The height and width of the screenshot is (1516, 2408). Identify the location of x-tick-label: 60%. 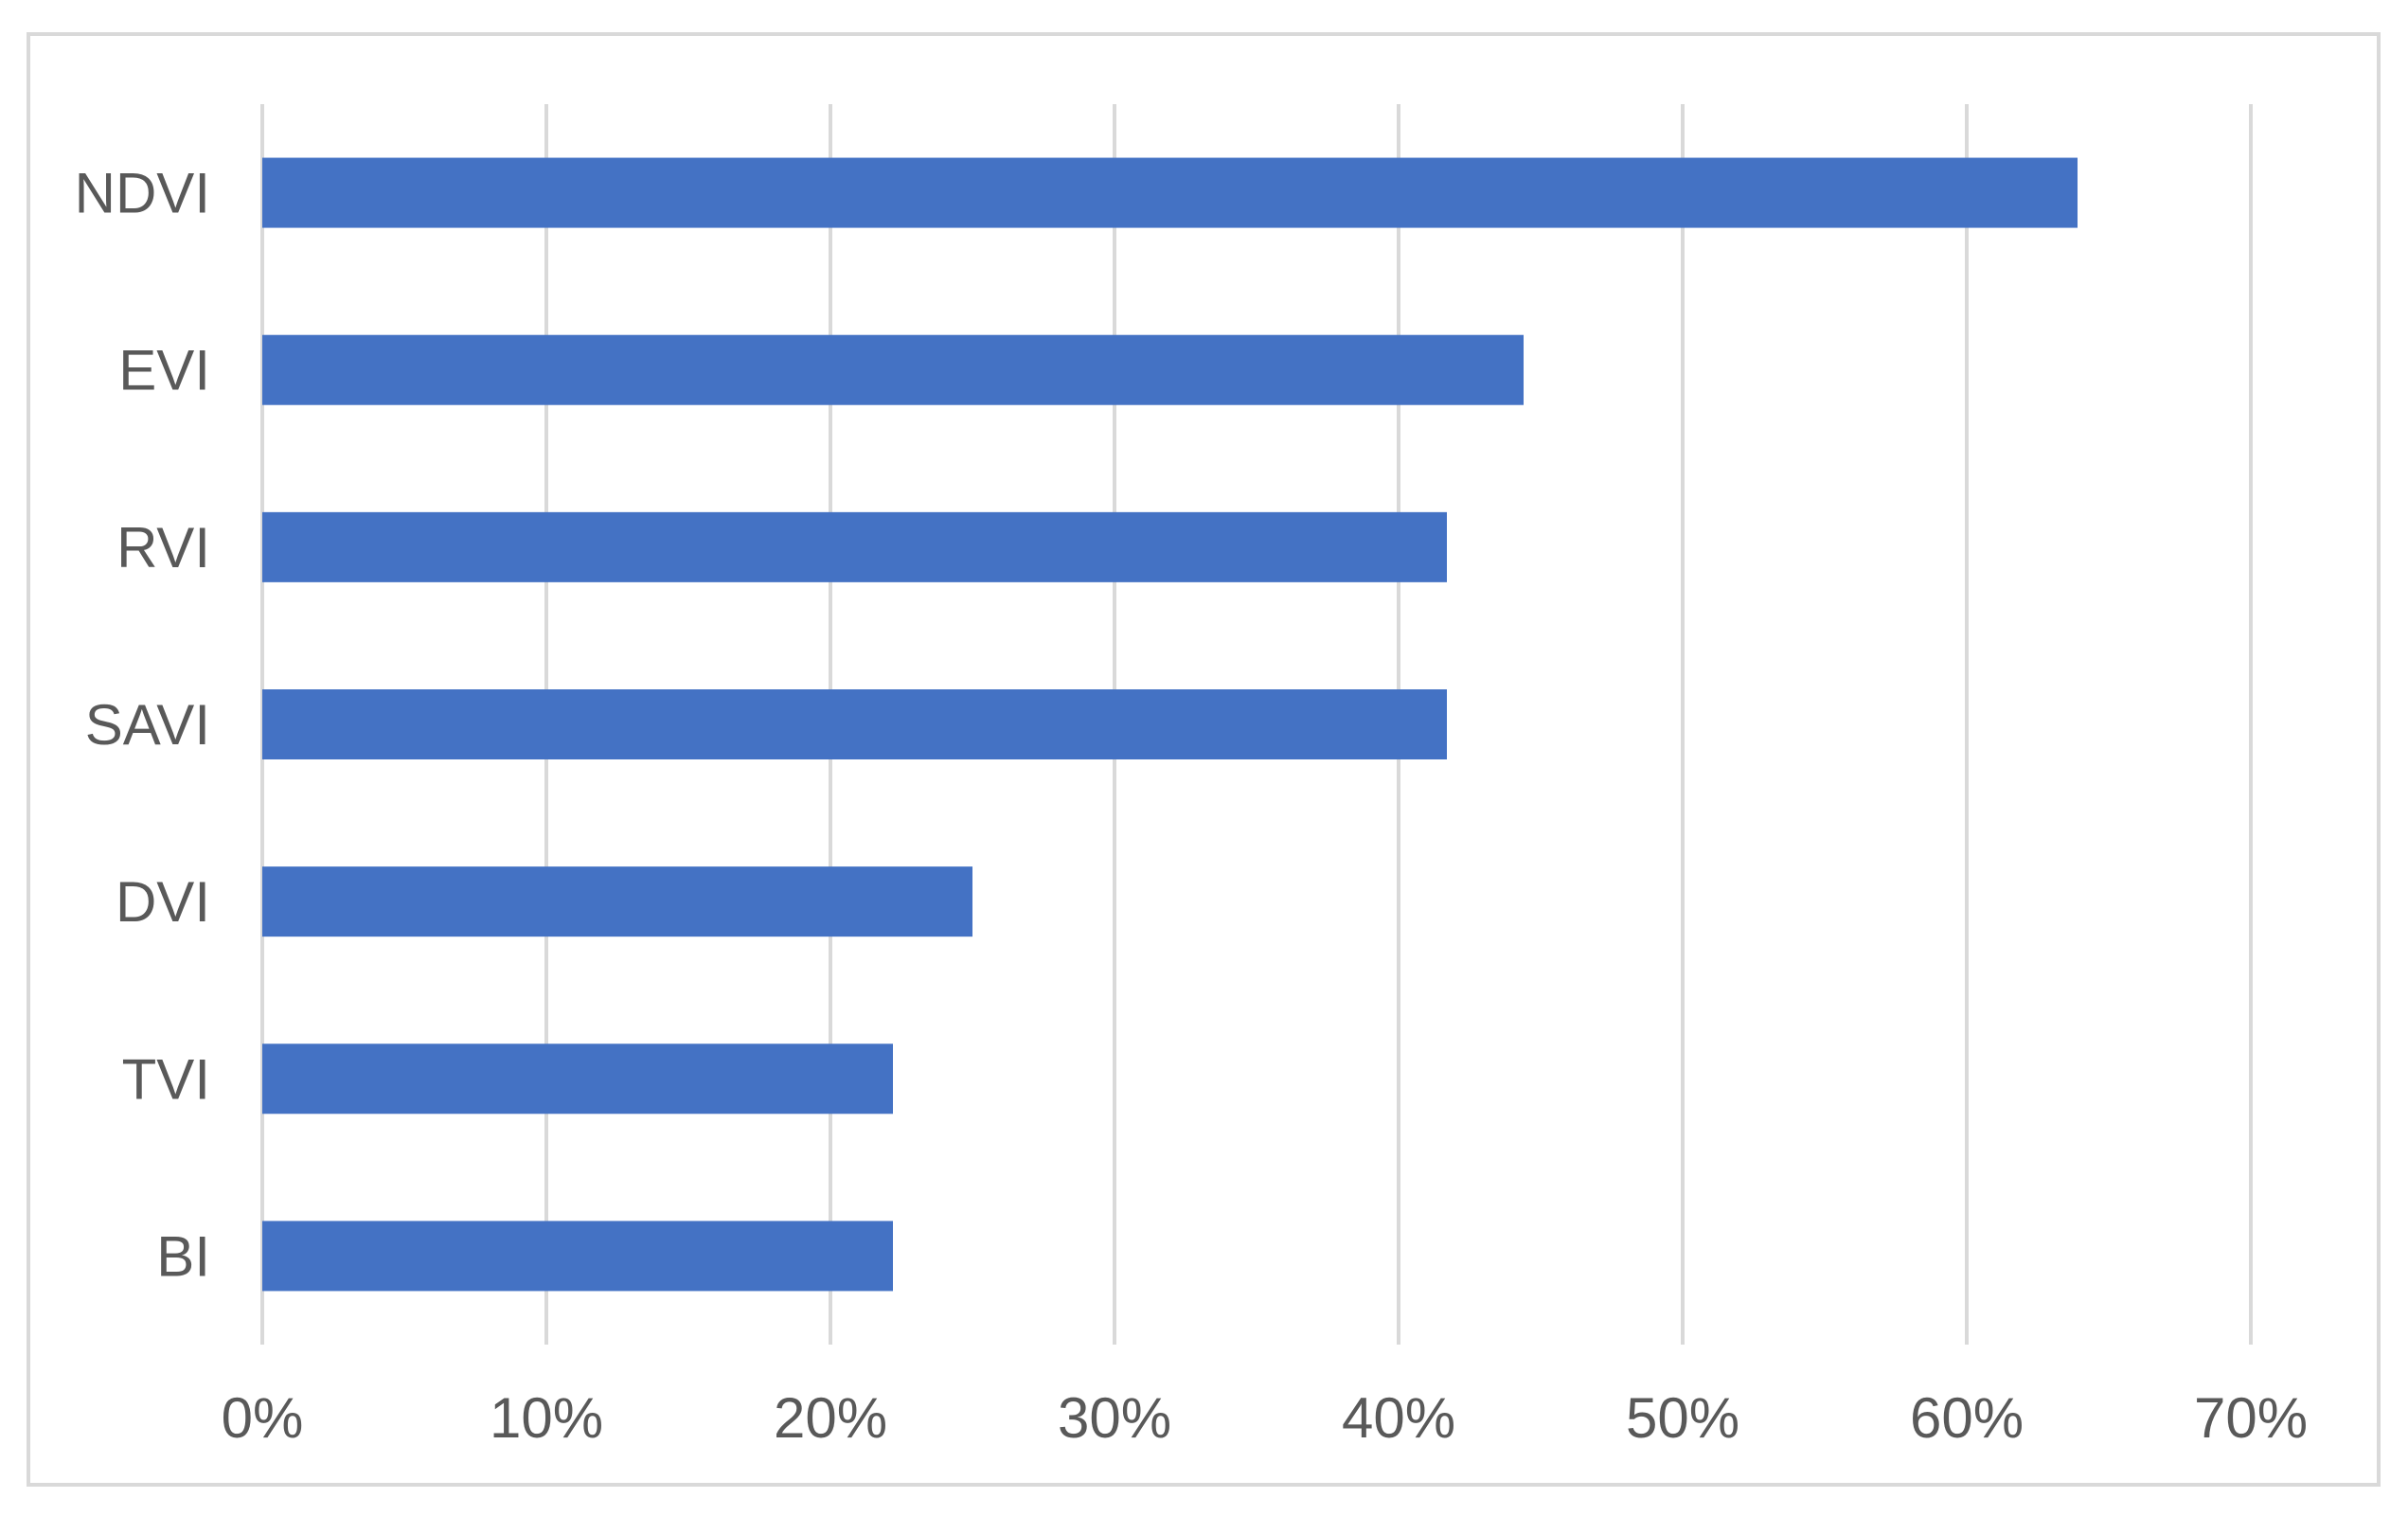
(1967, 1418).